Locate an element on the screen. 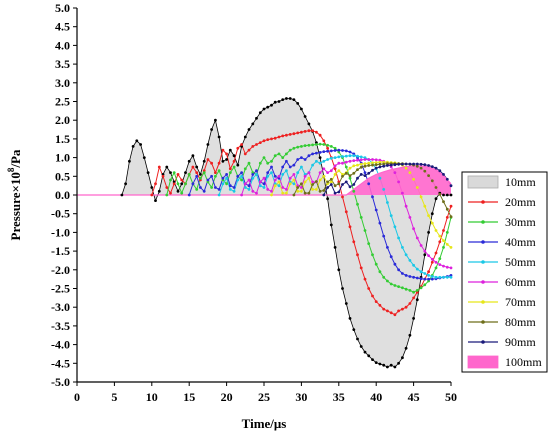 This screenshot has height=447, width=550. legend-marker-60mm is located at coordinates (483, 282).